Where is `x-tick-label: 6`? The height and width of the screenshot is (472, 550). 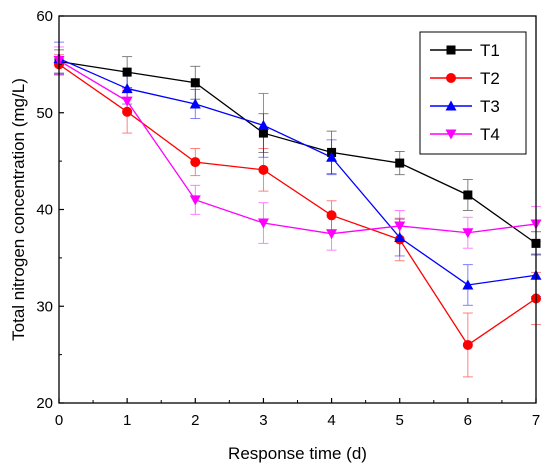
x-tick-label: 6 is located at coordinates (468, 420).